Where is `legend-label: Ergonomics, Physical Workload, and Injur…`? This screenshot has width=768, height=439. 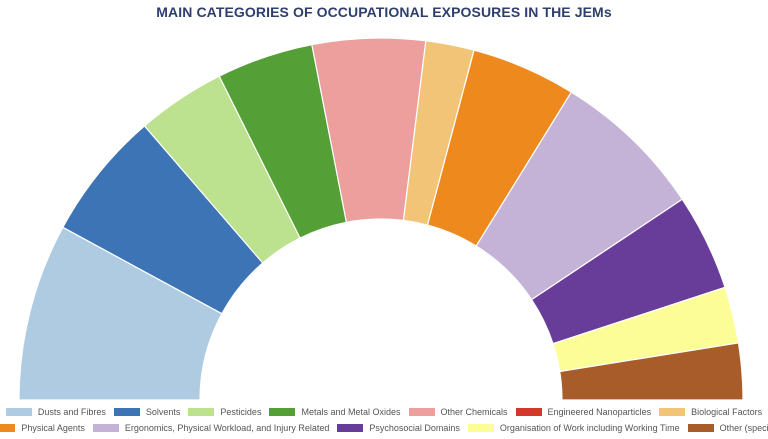
legend-label: Ergonomics, Physical Workload, and Injur… is located at coordinates (227, 428).